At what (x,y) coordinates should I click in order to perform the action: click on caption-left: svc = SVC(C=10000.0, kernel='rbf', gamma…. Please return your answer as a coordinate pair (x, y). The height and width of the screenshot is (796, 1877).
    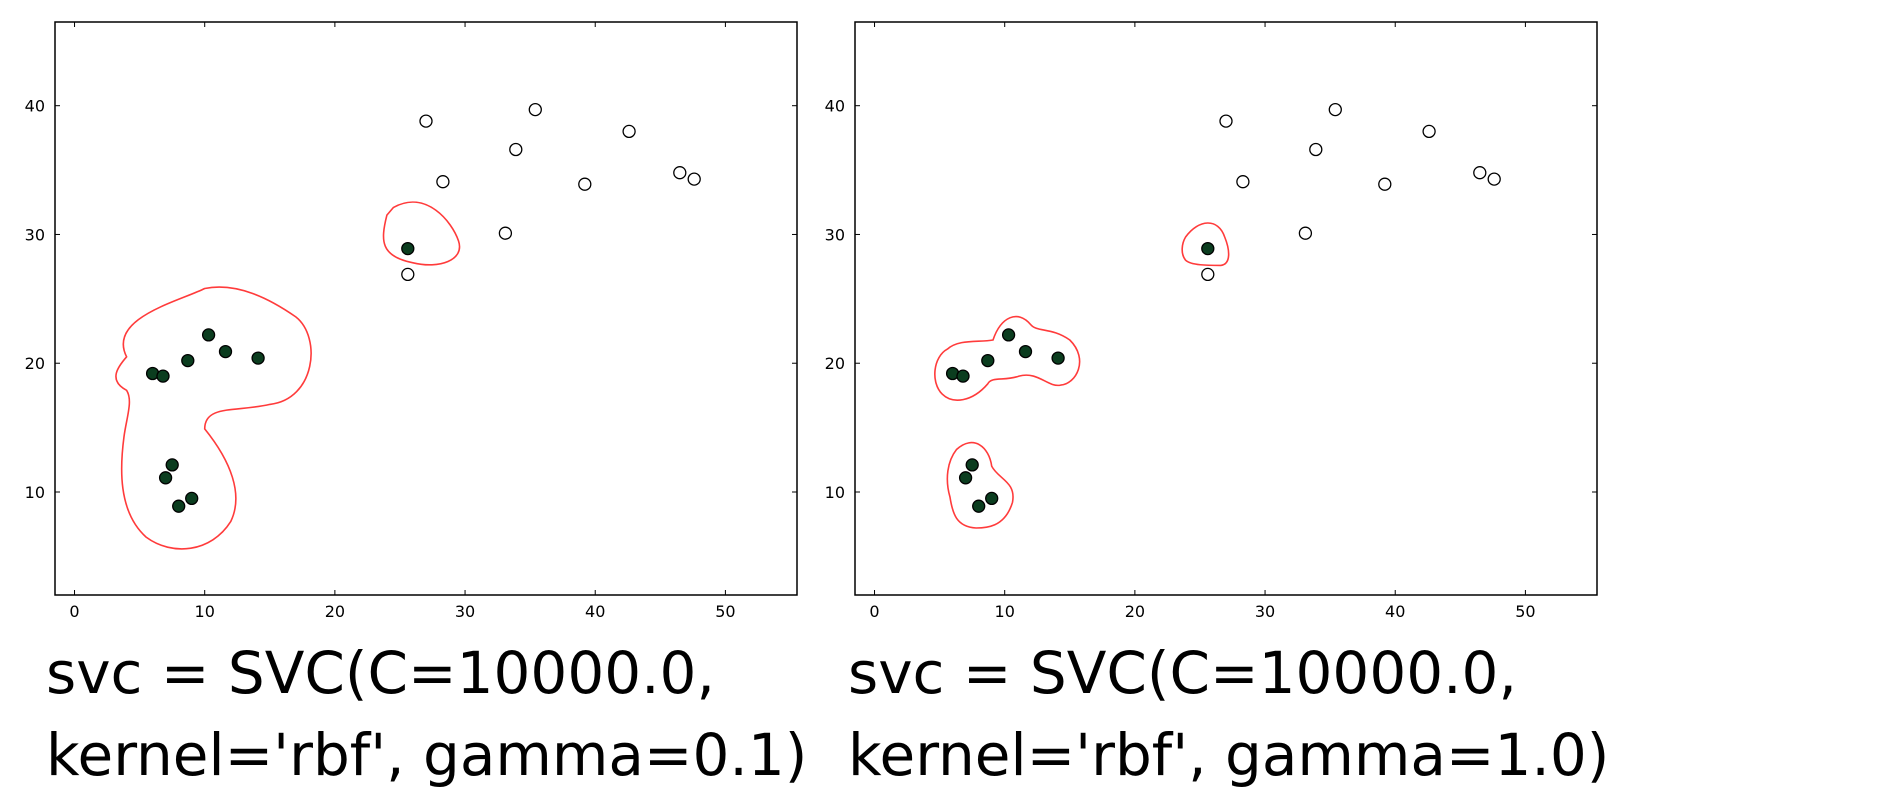
    Looking at the image, I should click on (426, 714).